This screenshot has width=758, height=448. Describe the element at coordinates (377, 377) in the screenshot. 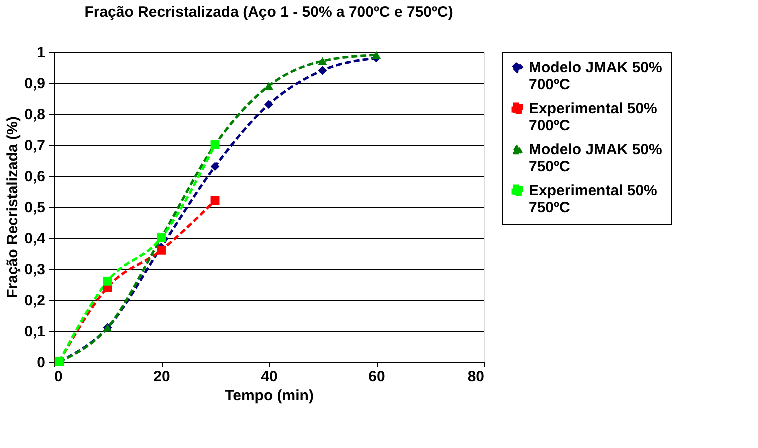

I see `x-tick-label: 60` at that location.